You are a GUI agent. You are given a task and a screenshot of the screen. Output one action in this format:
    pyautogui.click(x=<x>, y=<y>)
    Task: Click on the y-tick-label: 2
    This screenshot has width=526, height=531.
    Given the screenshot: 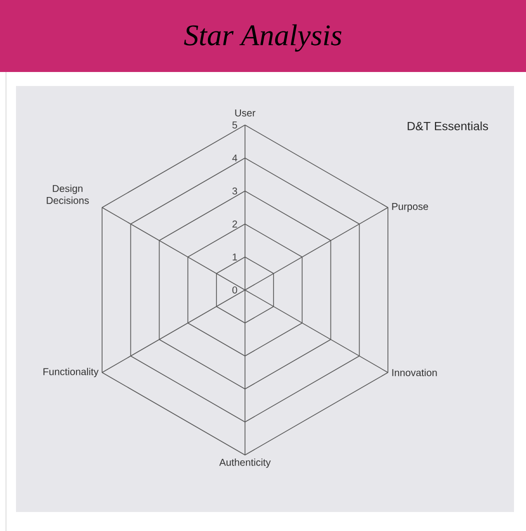 What is the action you would take?
    pyautogui.click(x=235, y=224)
    